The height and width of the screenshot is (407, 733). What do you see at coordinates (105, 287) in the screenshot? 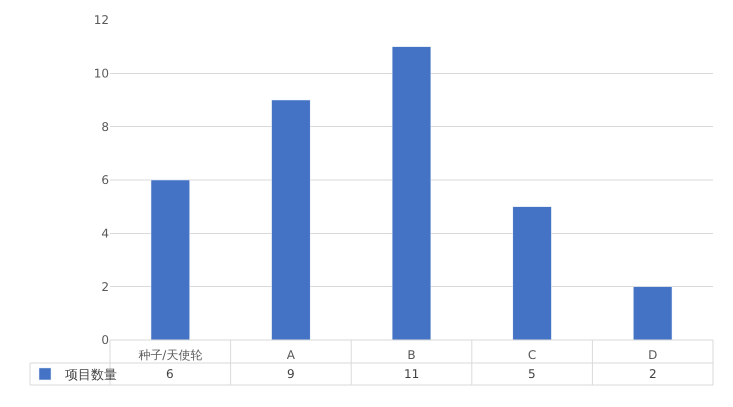
I see `y-tick-label: 2` at bounding box center [105, 287].